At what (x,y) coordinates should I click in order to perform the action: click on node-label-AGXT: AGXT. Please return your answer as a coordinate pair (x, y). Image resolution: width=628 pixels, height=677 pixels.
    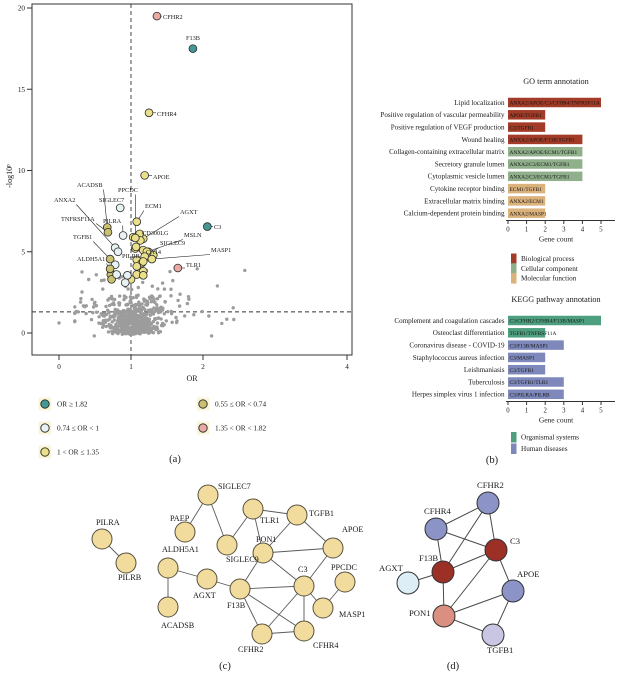
    Looking at the image, I should click on (204, 595).